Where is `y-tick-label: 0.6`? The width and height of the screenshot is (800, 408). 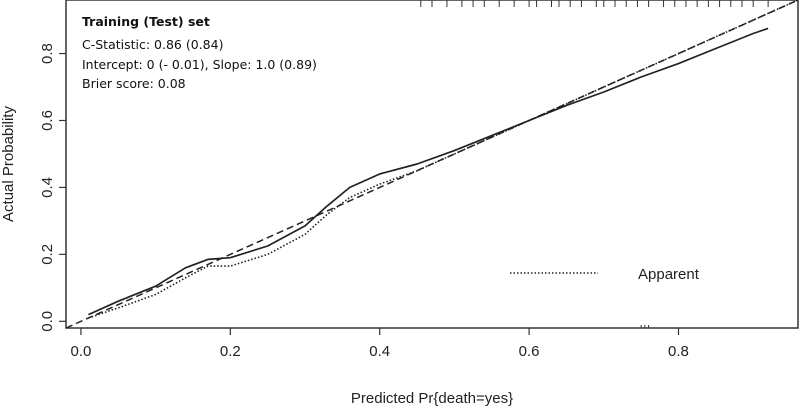
y-tick-label: 0.6 is located at coordinates (47, 120).